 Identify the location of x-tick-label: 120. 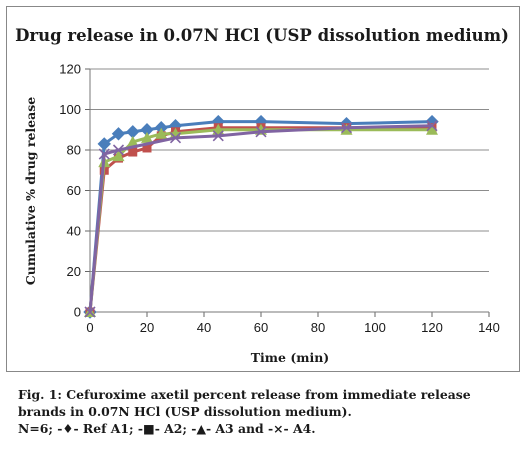
(432, 327).